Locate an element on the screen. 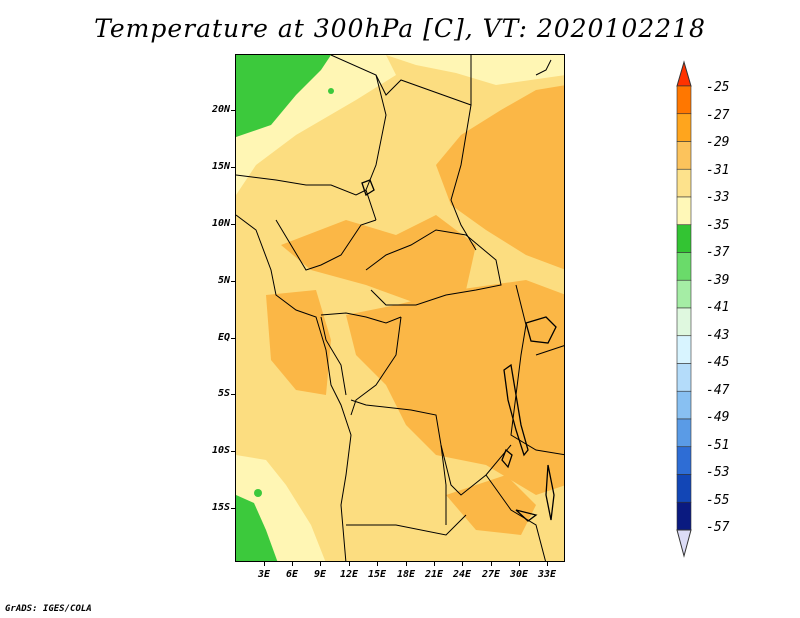 The width and height of the screenshot is (800, 618). border-libya-chad is located at coordinates (401, 80).